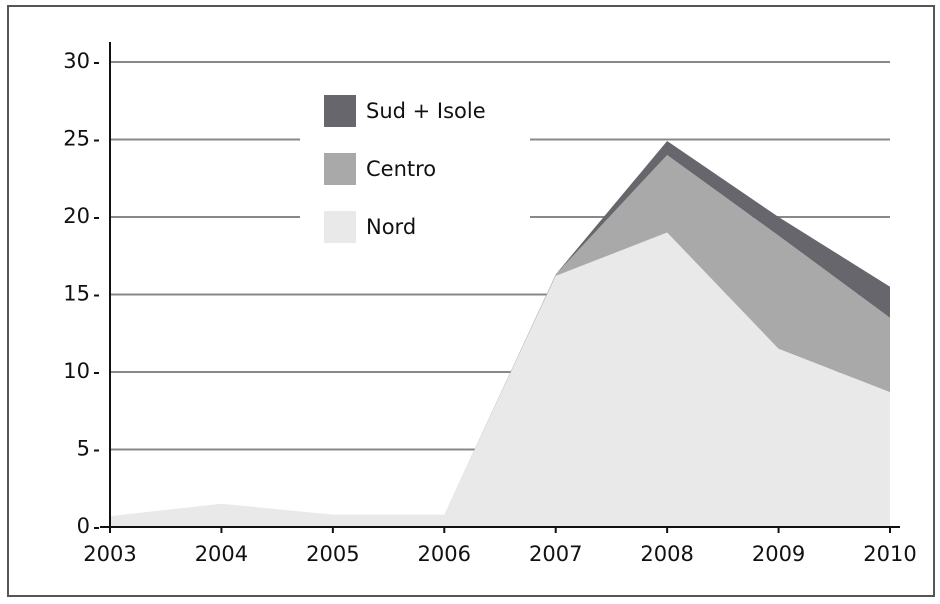 The width and height of the screenshot is (940, 604). Describe the element at coordinates (444, 554) in the screenshot. I see `x-tick-label: 2006` at that location.